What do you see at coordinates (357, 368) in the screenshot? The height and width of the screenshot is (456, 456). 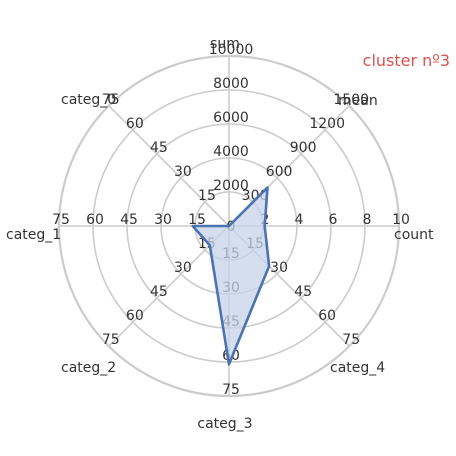 I see `axis-label-categ_4: categ_4` at bounding box center [357, 368].